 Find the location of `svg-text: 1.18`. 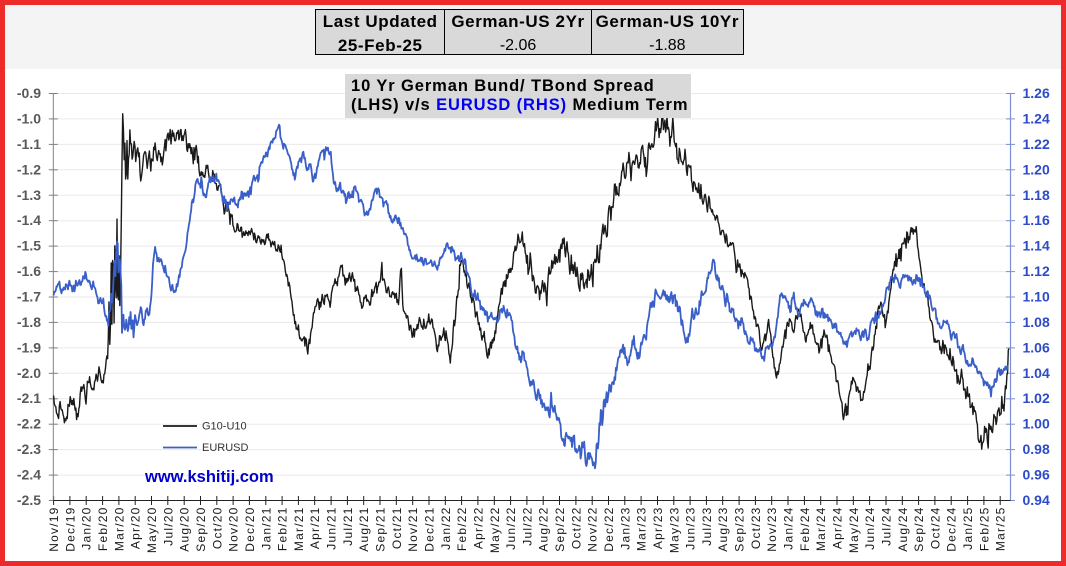

svg-text: 1.18 is located at coordinates (1036, 195).